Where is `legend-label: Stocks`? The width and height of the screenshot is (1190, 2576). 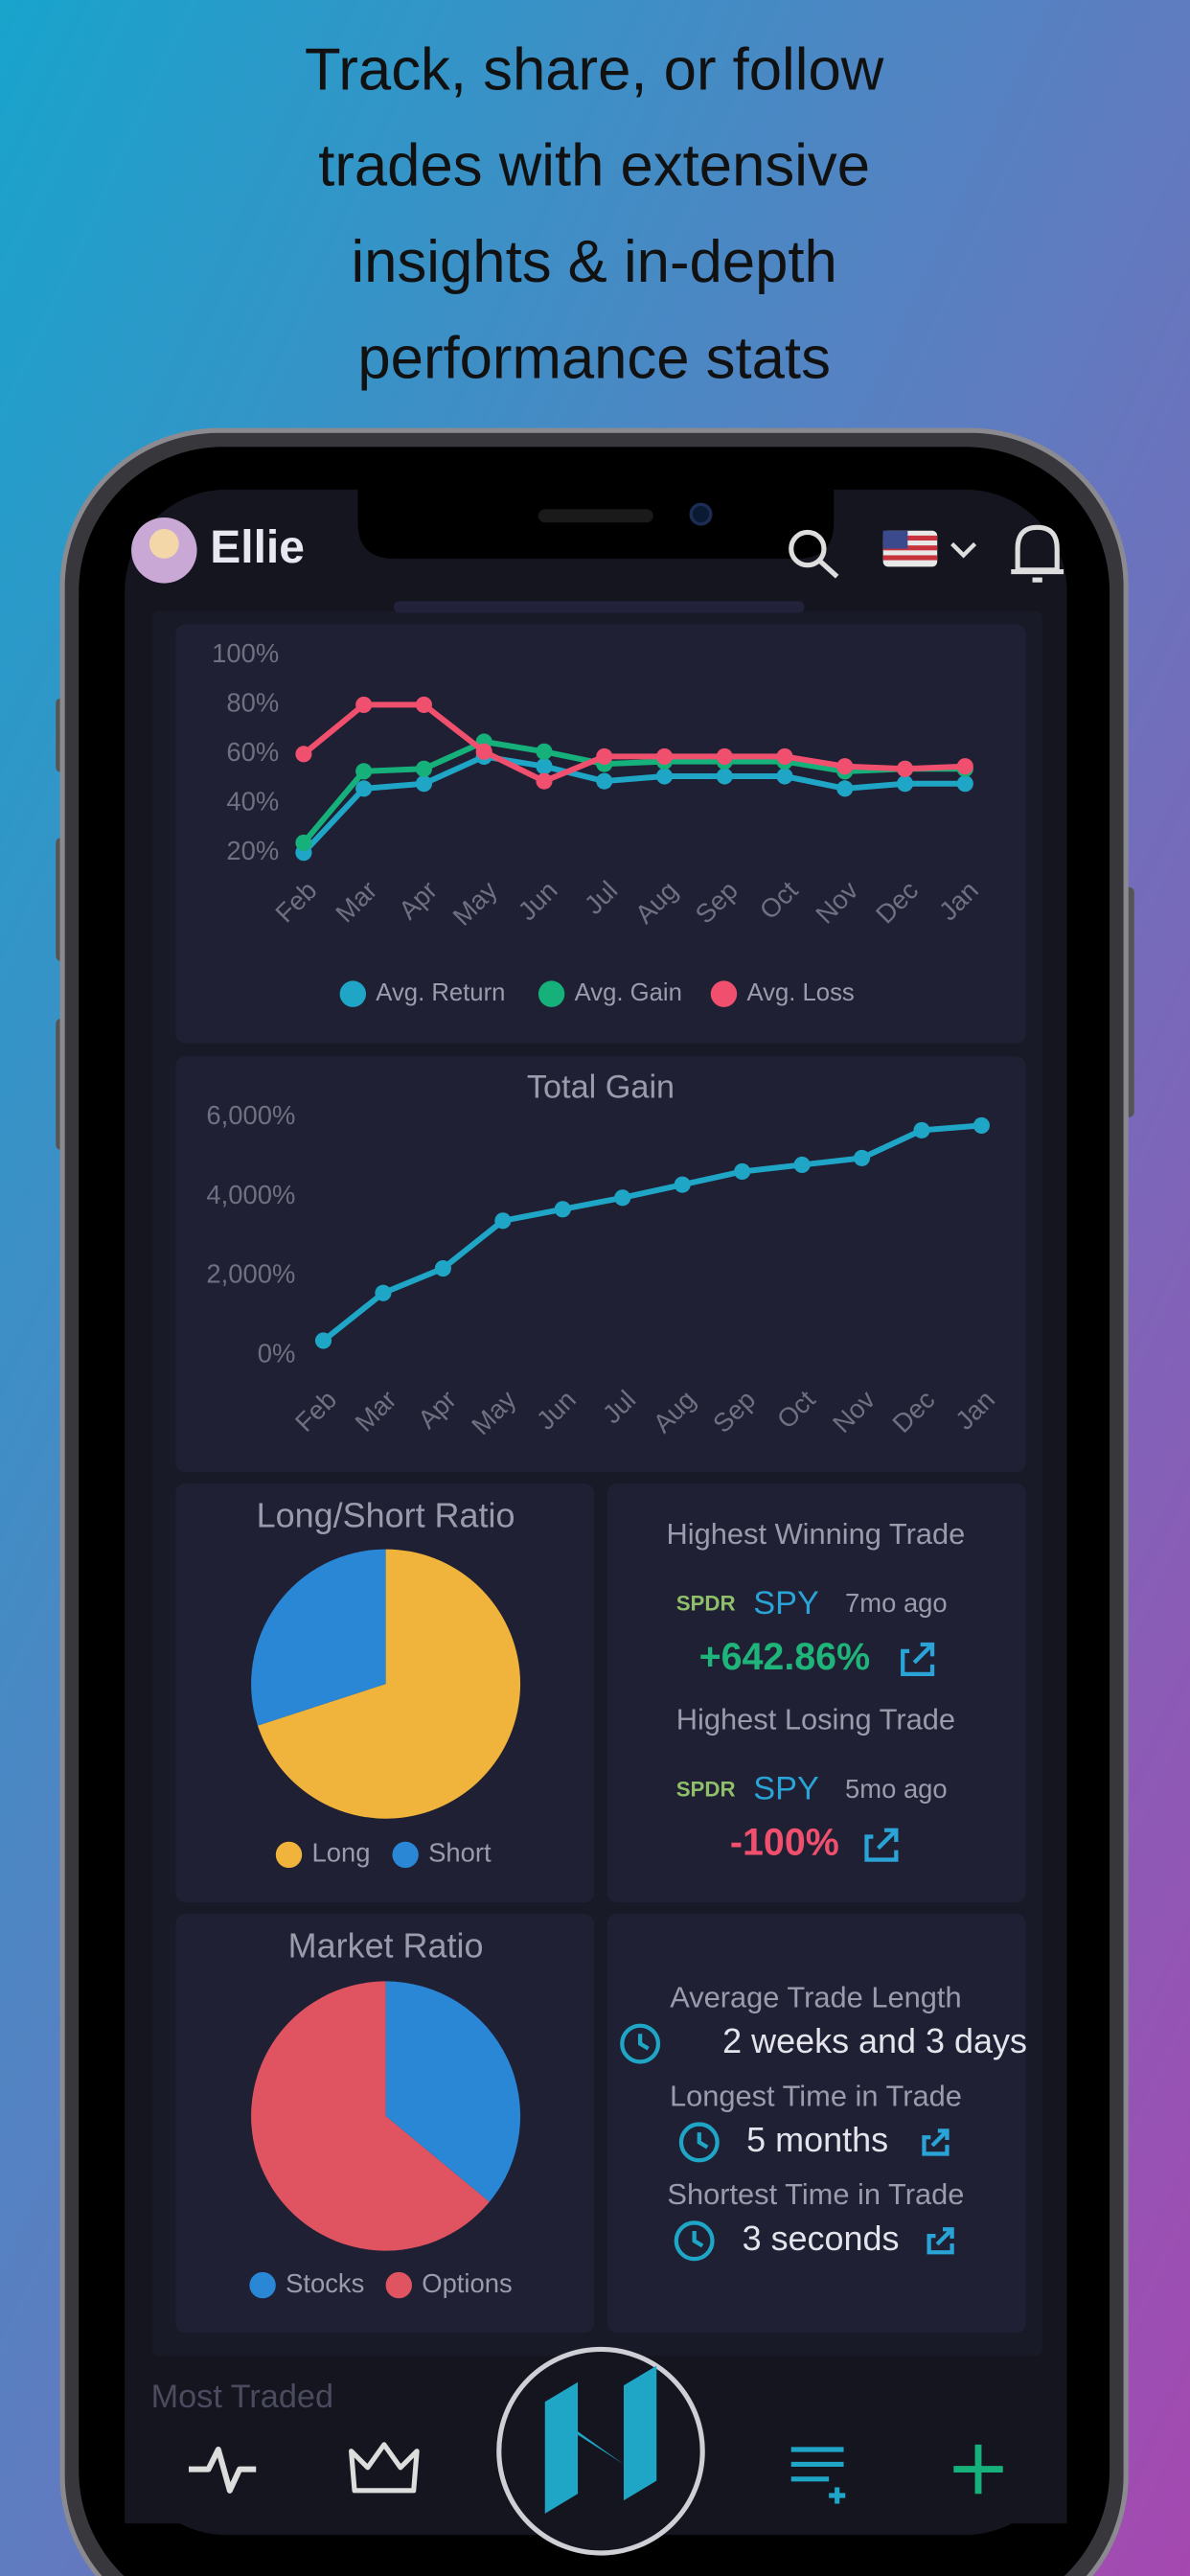
legend-label: Stocks is located at coordinates (325, 2283).